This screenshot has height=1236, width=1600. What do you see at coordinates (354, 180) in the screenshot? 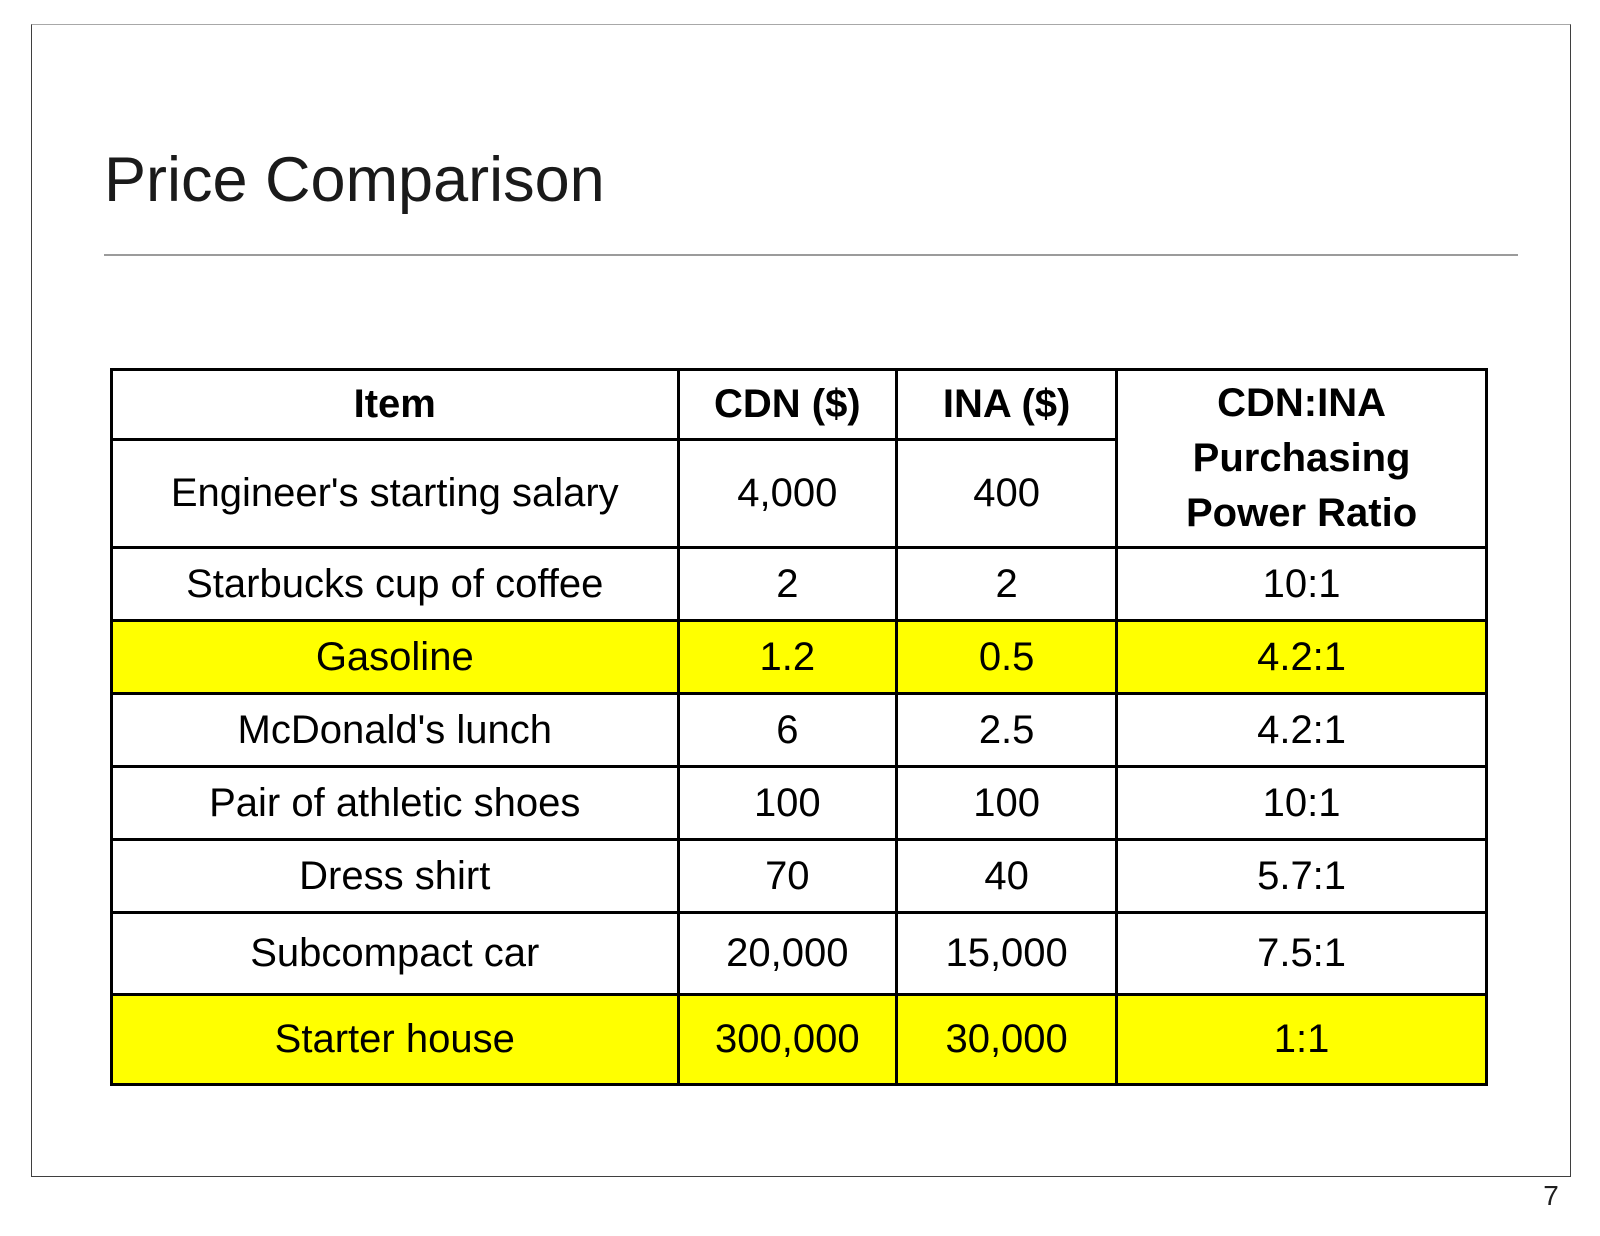
I see `slide-title: Price Comparison` at bounding box center [354, 180].